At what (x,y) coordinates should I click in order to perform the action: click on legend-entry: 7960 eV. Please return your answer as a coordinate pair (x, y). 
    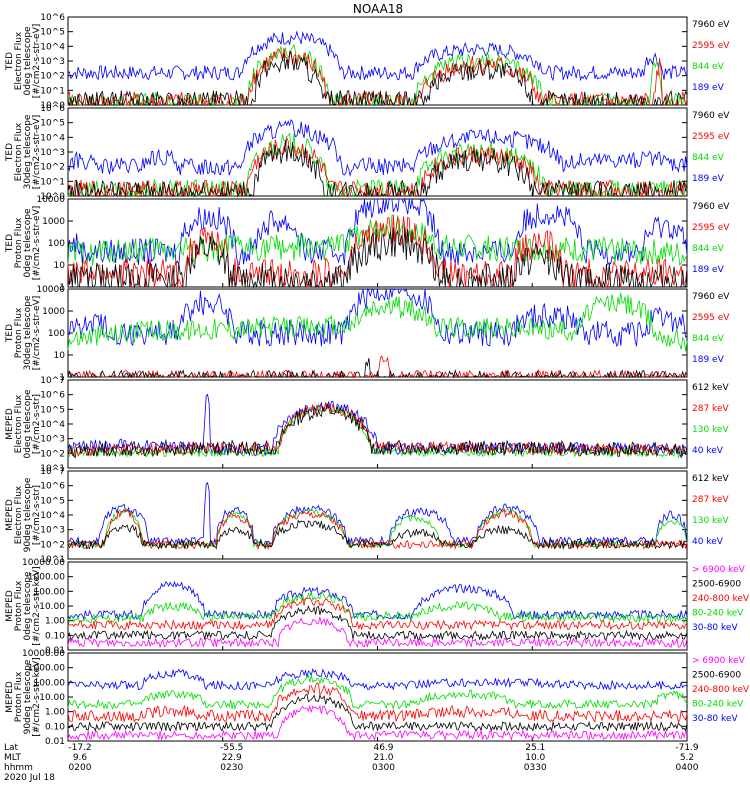
    Looking at the image, I should click on (711, 25).